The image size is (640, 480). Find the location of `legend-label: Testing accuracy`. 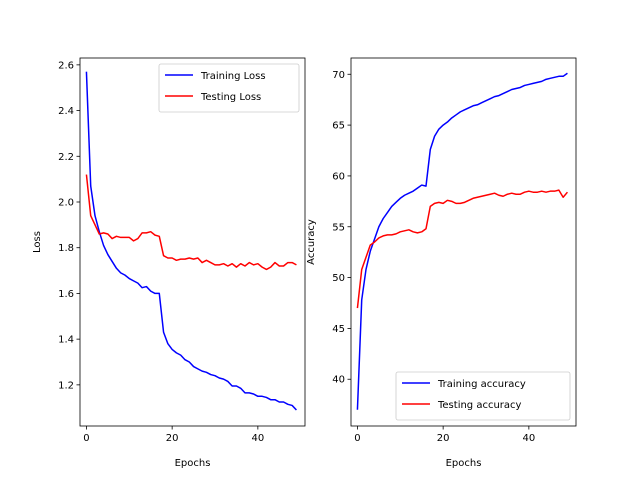

legend-label: Testing accuracy is located at coordinates (479, 405).